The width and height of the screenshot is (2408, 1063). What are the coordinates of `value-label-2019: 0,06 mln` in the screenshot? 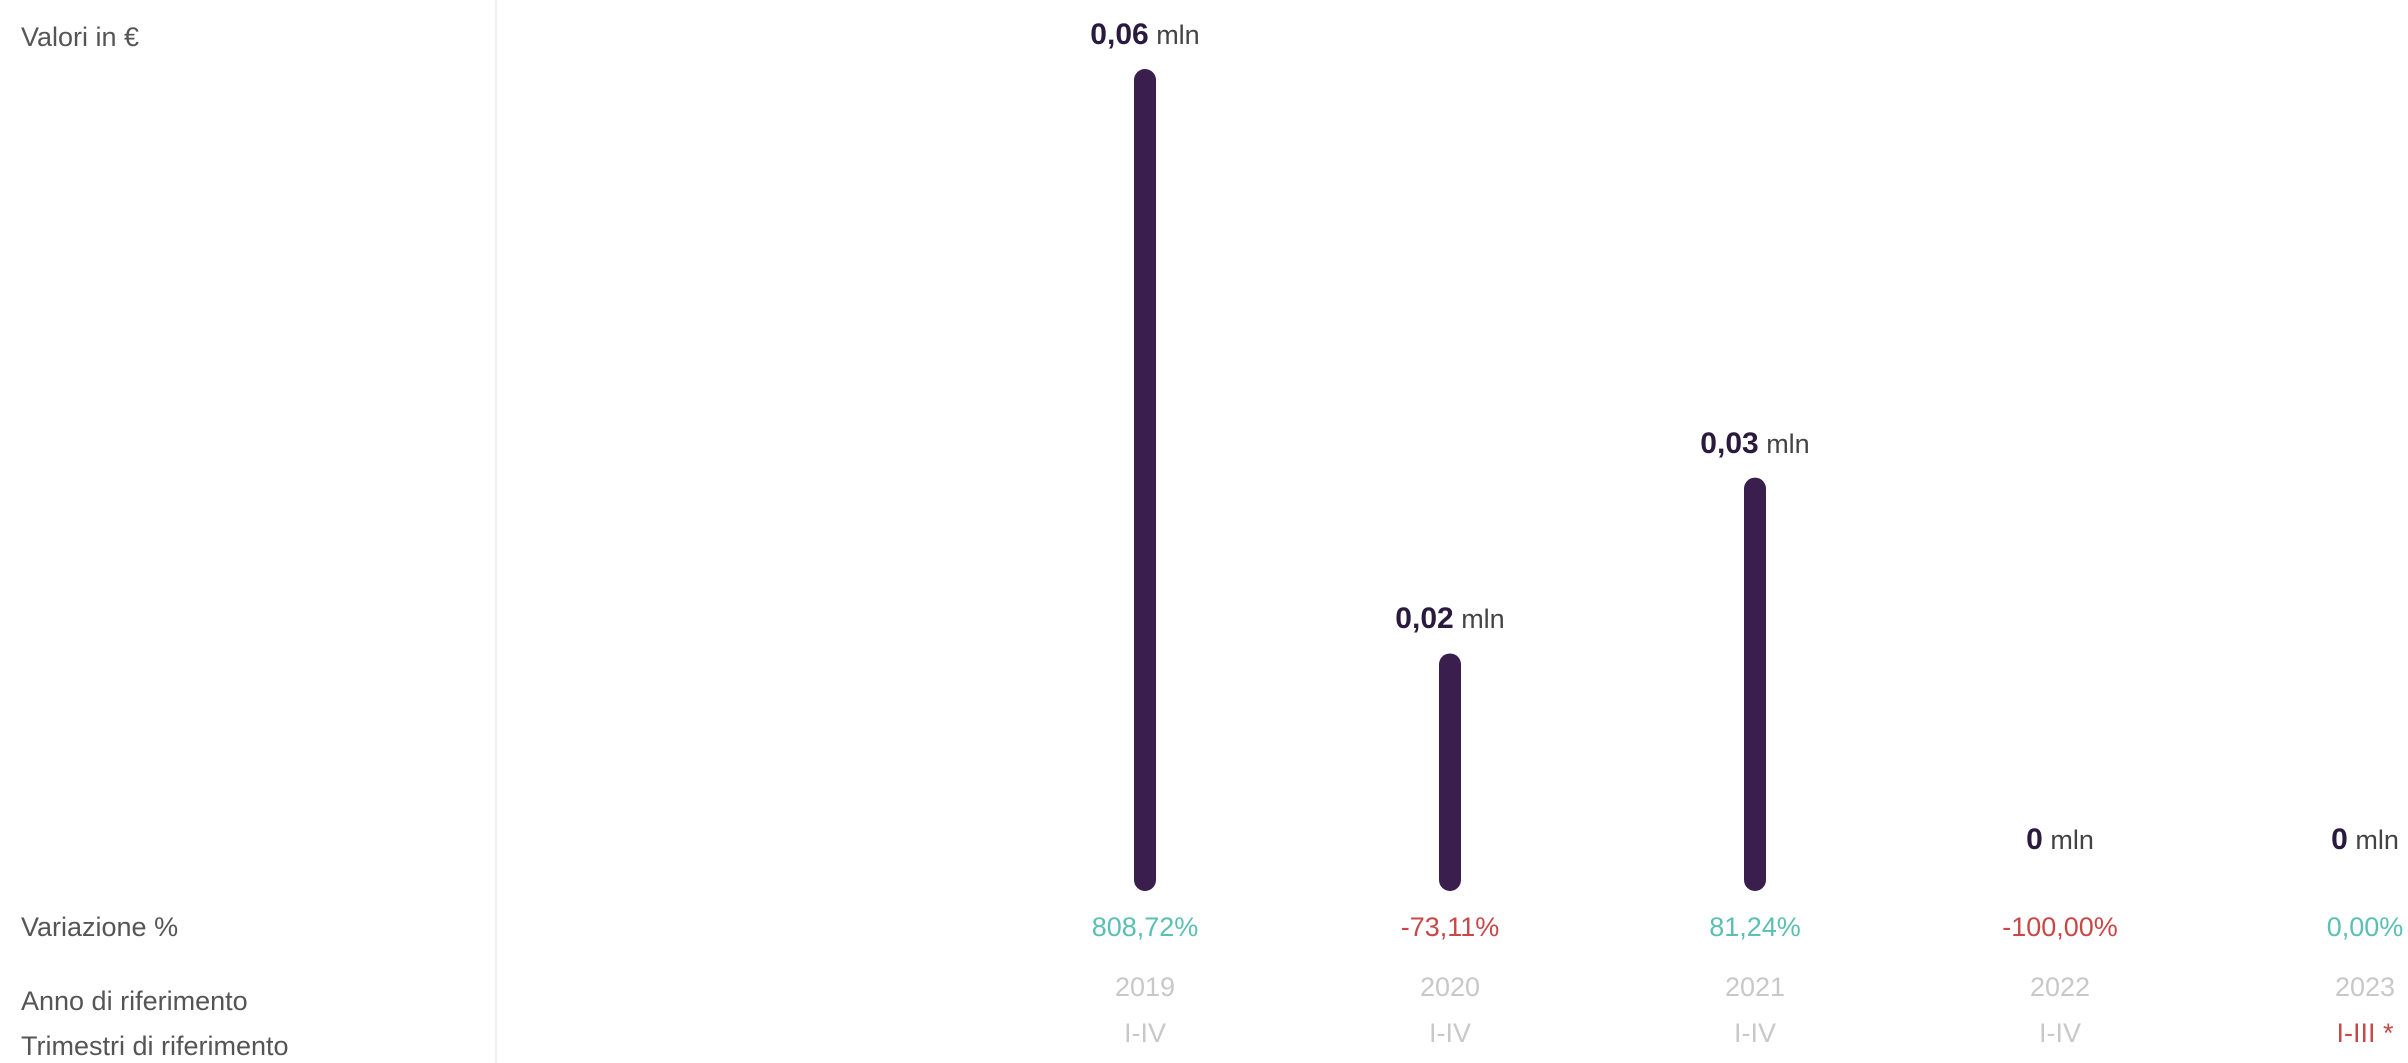 It's located at (1144, 35).